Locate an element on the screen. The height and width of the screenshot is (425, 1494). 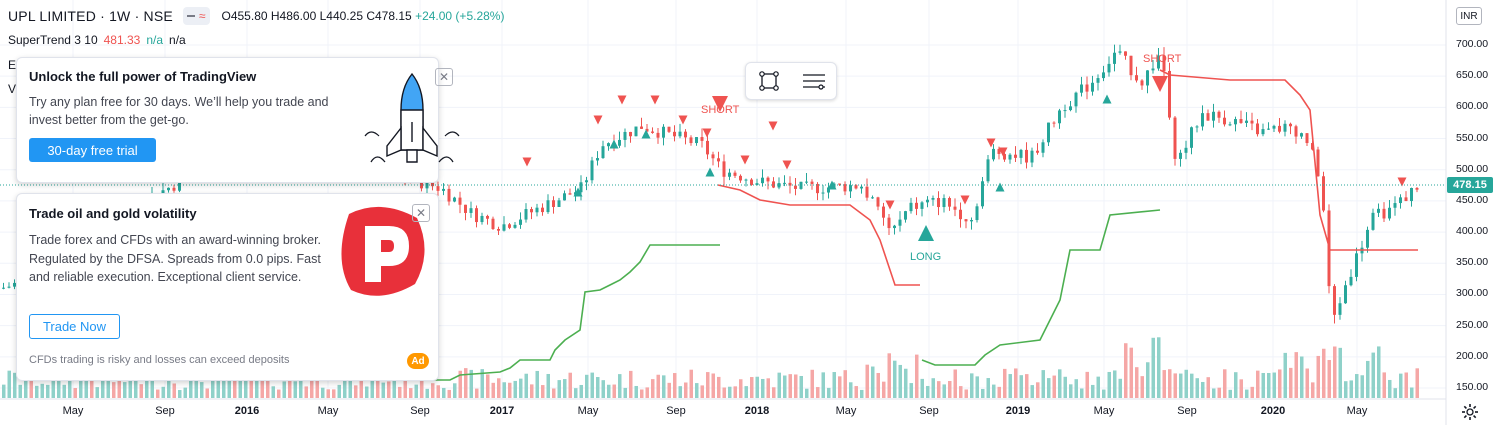
indicator-legend: SuperTrend 3 10 481.33 n/a n/a is located at coordinates (97, 40).